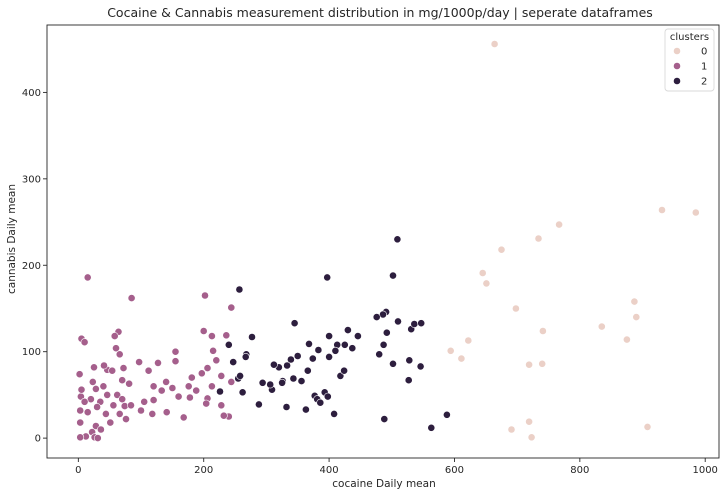 This screenshot has height=496, width=724. I want to click on y-axis-label: cannabis Daily mean, so click(12, 239).